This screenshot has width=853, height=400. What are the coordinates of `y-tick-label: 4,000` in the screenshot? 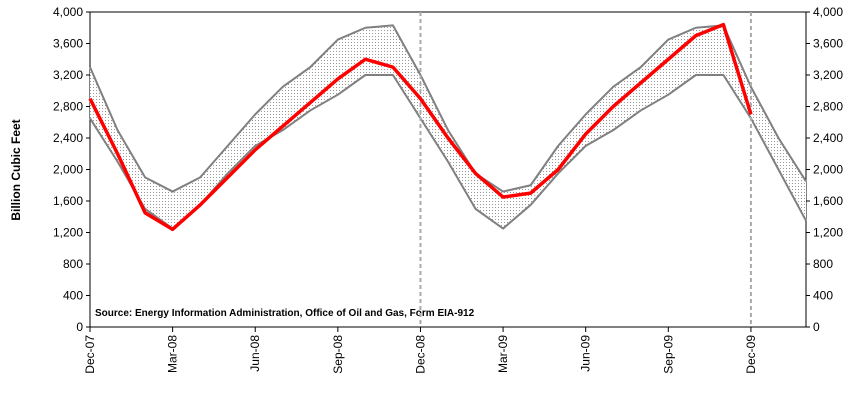 It's located at (68, 12).